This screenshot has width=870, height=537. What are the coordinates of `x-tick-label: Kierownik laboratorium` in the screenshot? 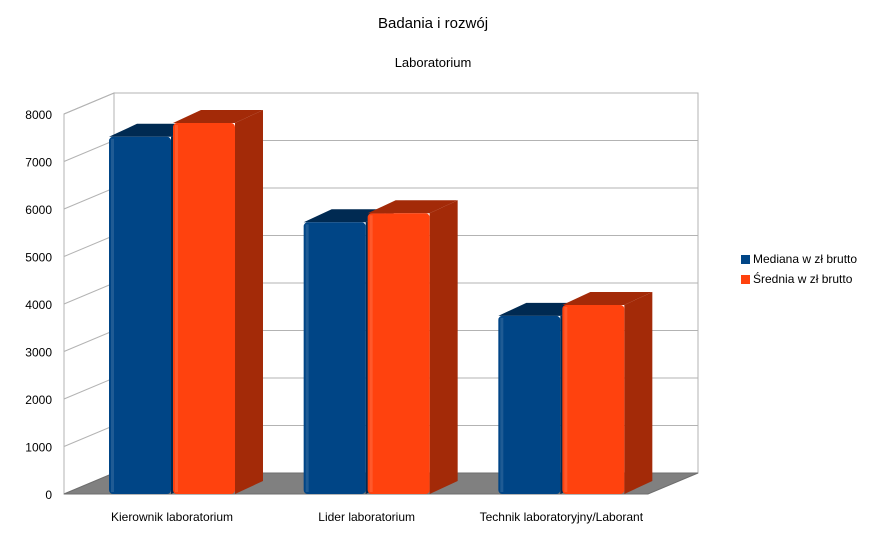 It's located at (172, 517).